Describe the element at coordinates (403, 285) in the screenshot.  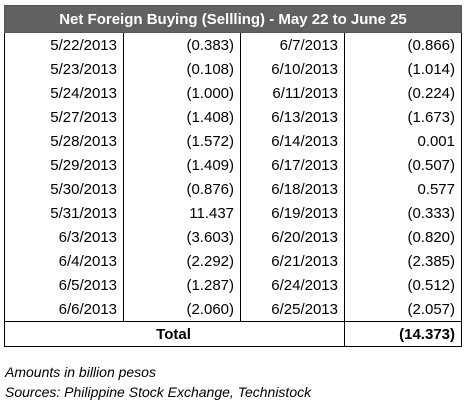
I see `value-cell: (0.512)` at that location.